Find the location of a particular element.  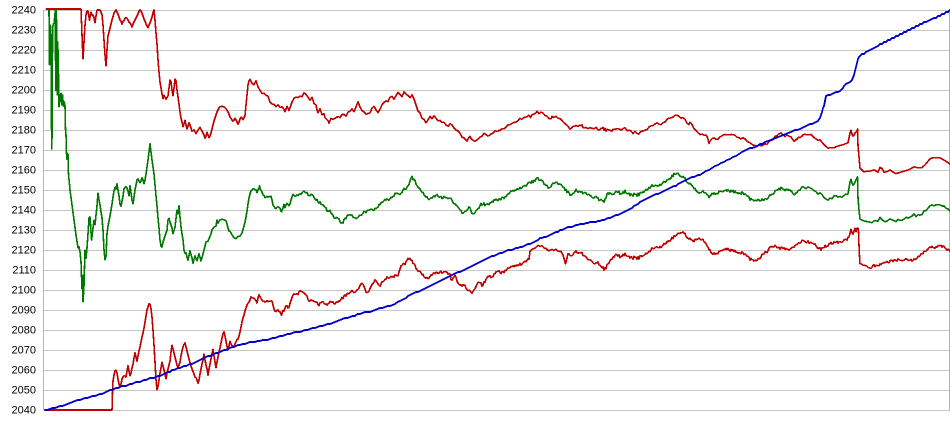

svg-text: 2090 is located at coordinates (24, 311).